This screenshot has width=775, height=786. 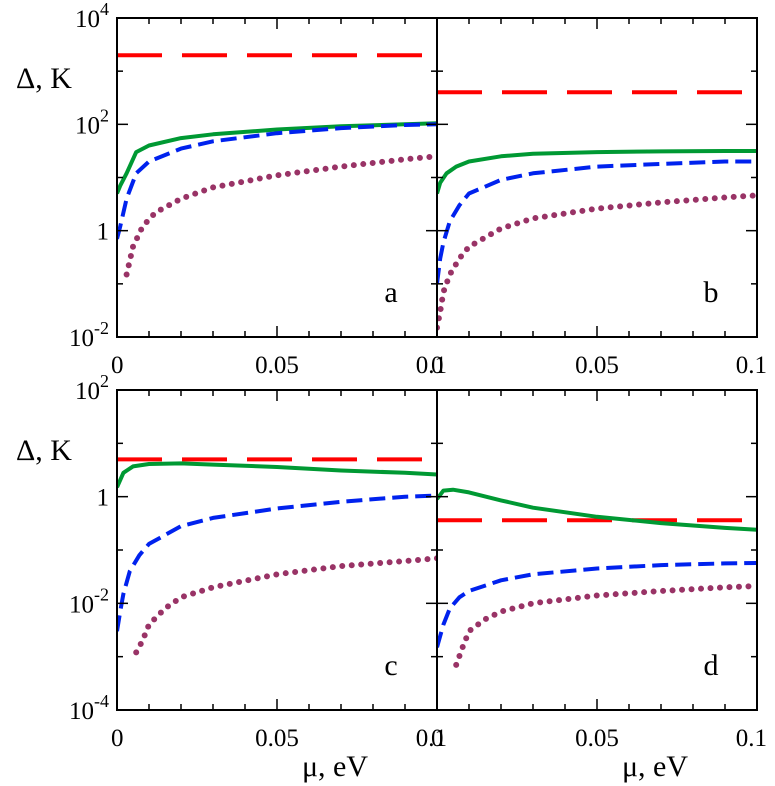 What do you see at coordinates (390, 292) in the screenshot?
I see `panel-letter: a` at bounding box center [390, 292].